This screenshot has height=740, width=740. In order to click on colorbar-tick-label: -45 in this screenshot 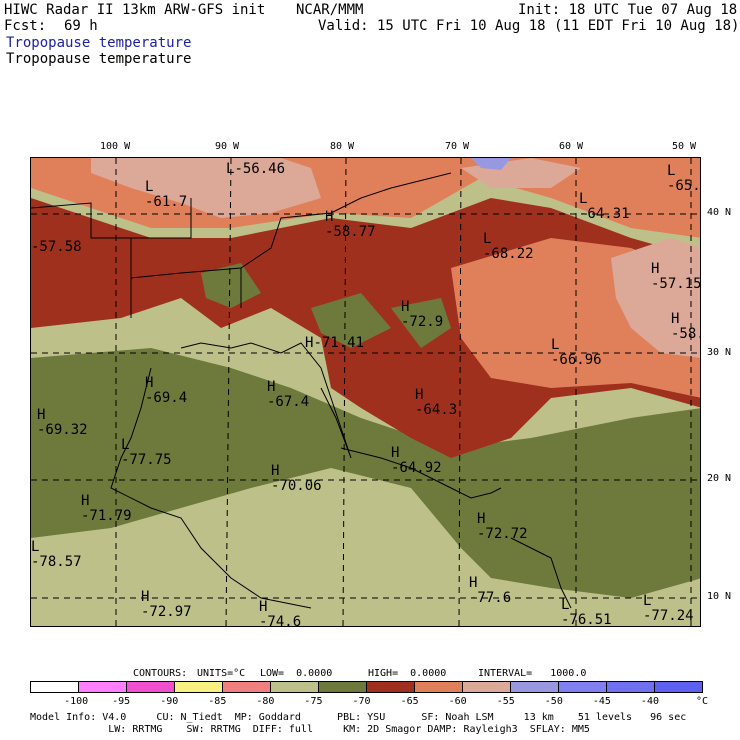, I will do `click(601, 701)`.